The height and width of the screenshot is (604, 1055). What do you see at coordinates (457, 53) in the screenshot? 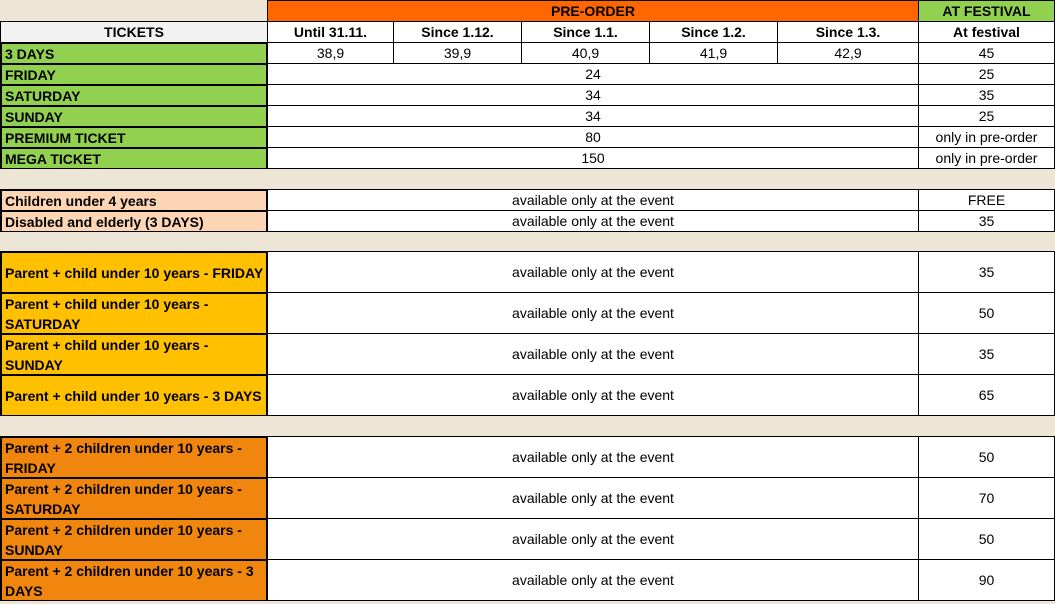
I see `preorder-price: 39,9` at bounding box center [457, 53].